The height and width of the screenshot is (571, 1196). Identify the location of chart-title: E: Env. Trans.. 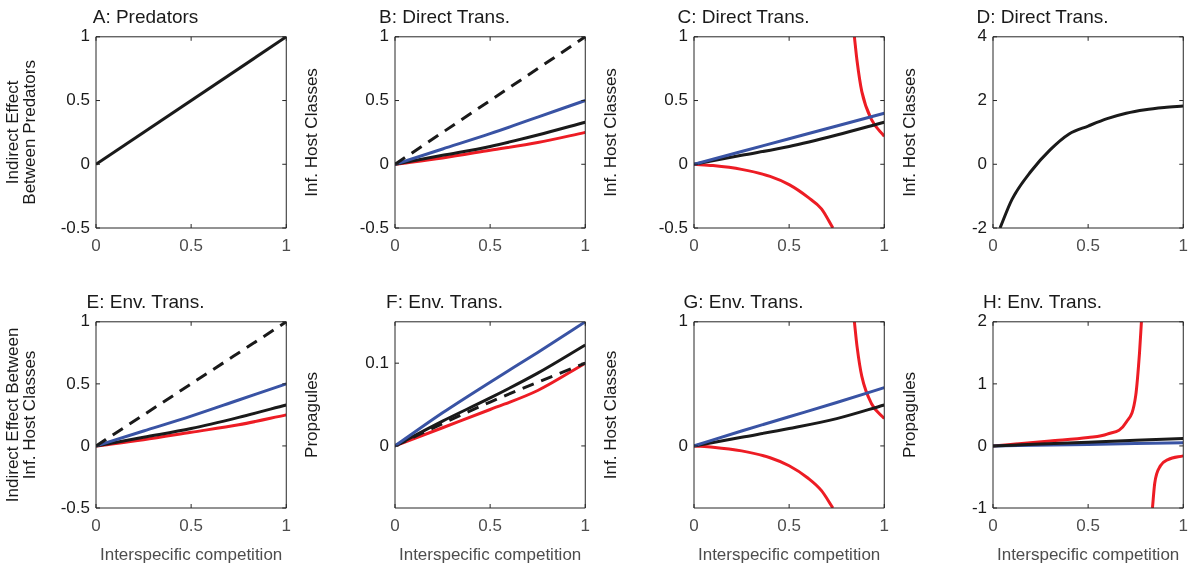
(145, 301).